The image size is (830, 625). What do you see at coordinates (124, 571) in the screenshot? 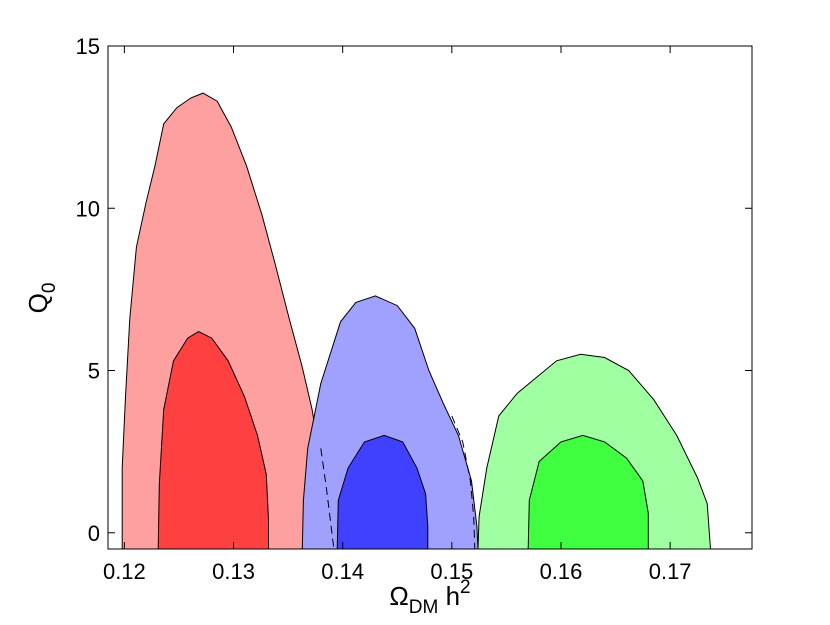
I see `x-tick-label: 0.12` at bounding box center [124, 571].